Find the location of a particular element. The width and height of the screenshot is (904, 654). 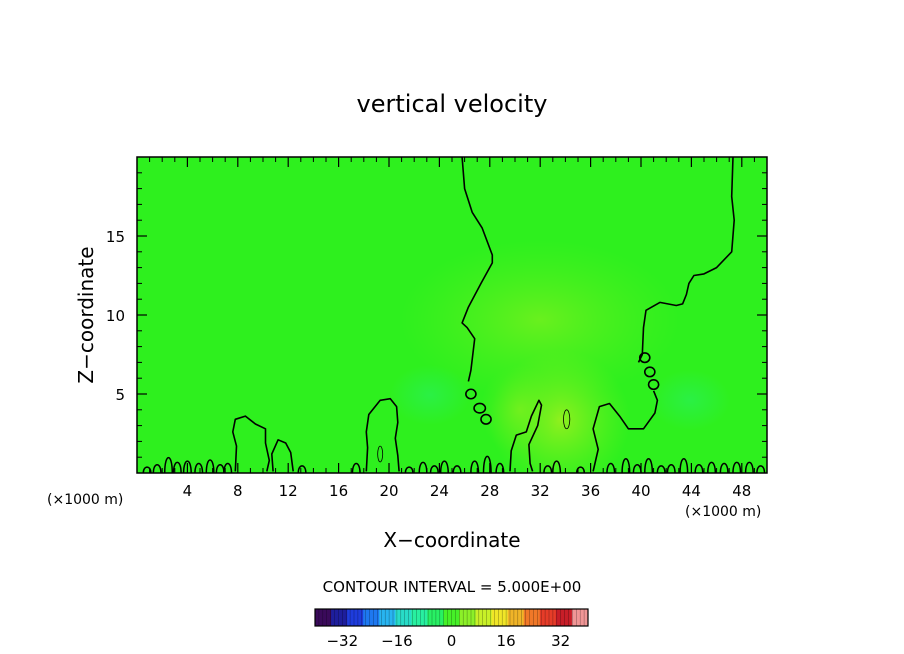

y-tick-label: 15 is located at coordinates (115, 237).